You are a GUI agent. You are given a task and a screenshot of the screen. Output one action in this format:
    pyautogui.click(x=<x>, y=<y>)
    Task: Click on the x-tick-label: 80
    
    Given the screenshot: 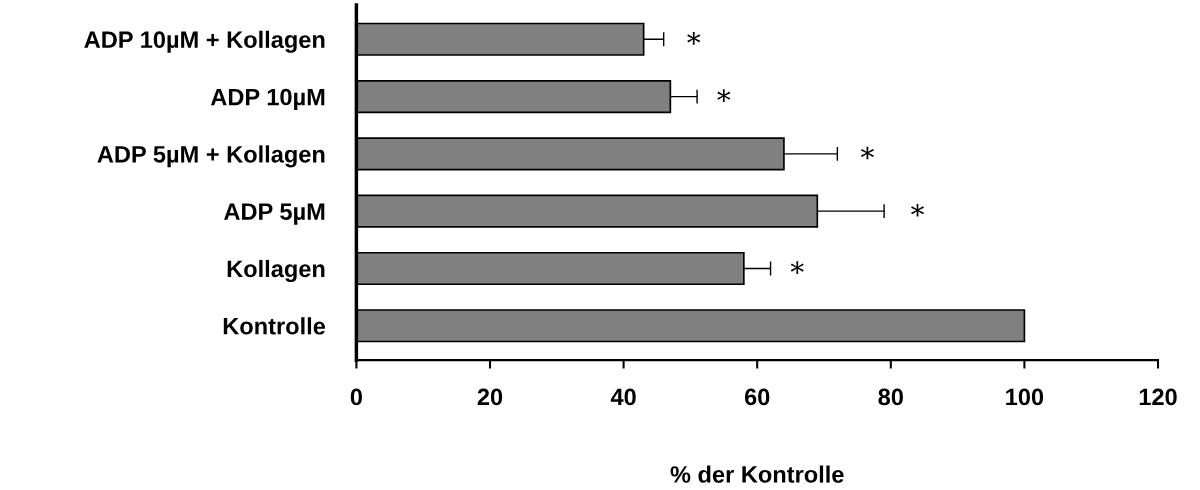 What is the action you would take?
    pyautogui.click(x=890, y=397)
    